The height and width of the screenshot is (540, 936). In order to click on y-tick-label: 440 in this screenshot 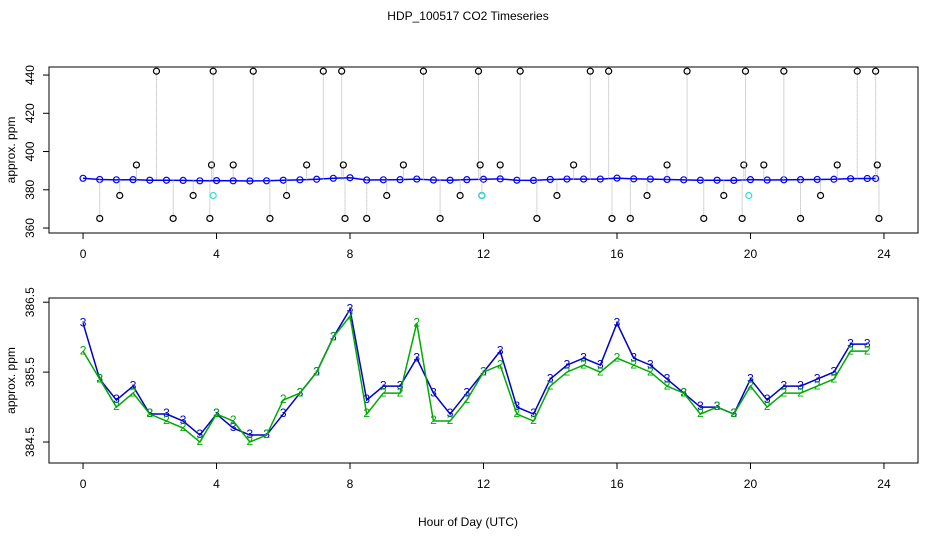, I will do `click(30, 75)`.